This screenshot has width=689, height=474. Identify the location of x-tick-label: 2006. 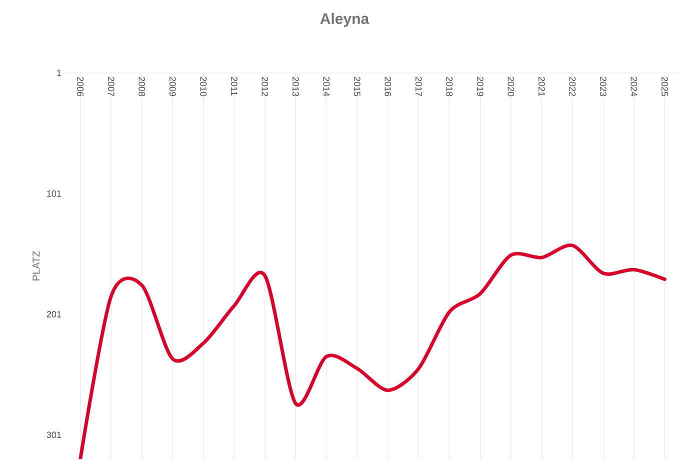
(80, 86).